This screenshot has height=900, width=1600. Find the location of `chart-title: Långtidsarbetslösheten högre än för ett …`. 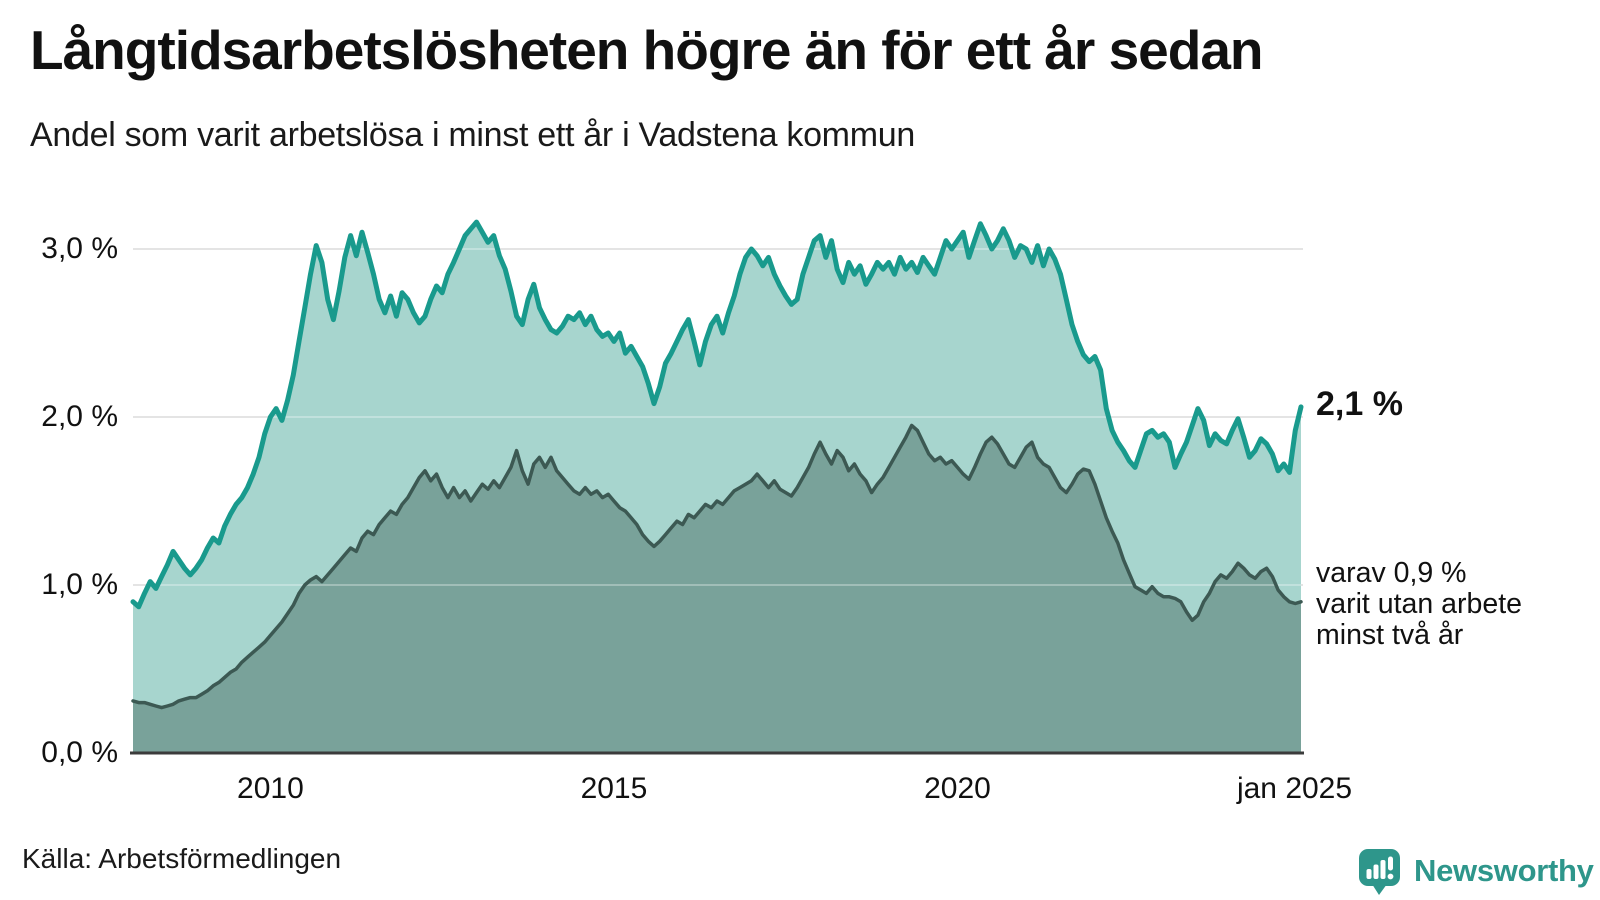

chart-title: Långtidsarbetslösheten högre än för ett … is located at coordinates (647, 50).